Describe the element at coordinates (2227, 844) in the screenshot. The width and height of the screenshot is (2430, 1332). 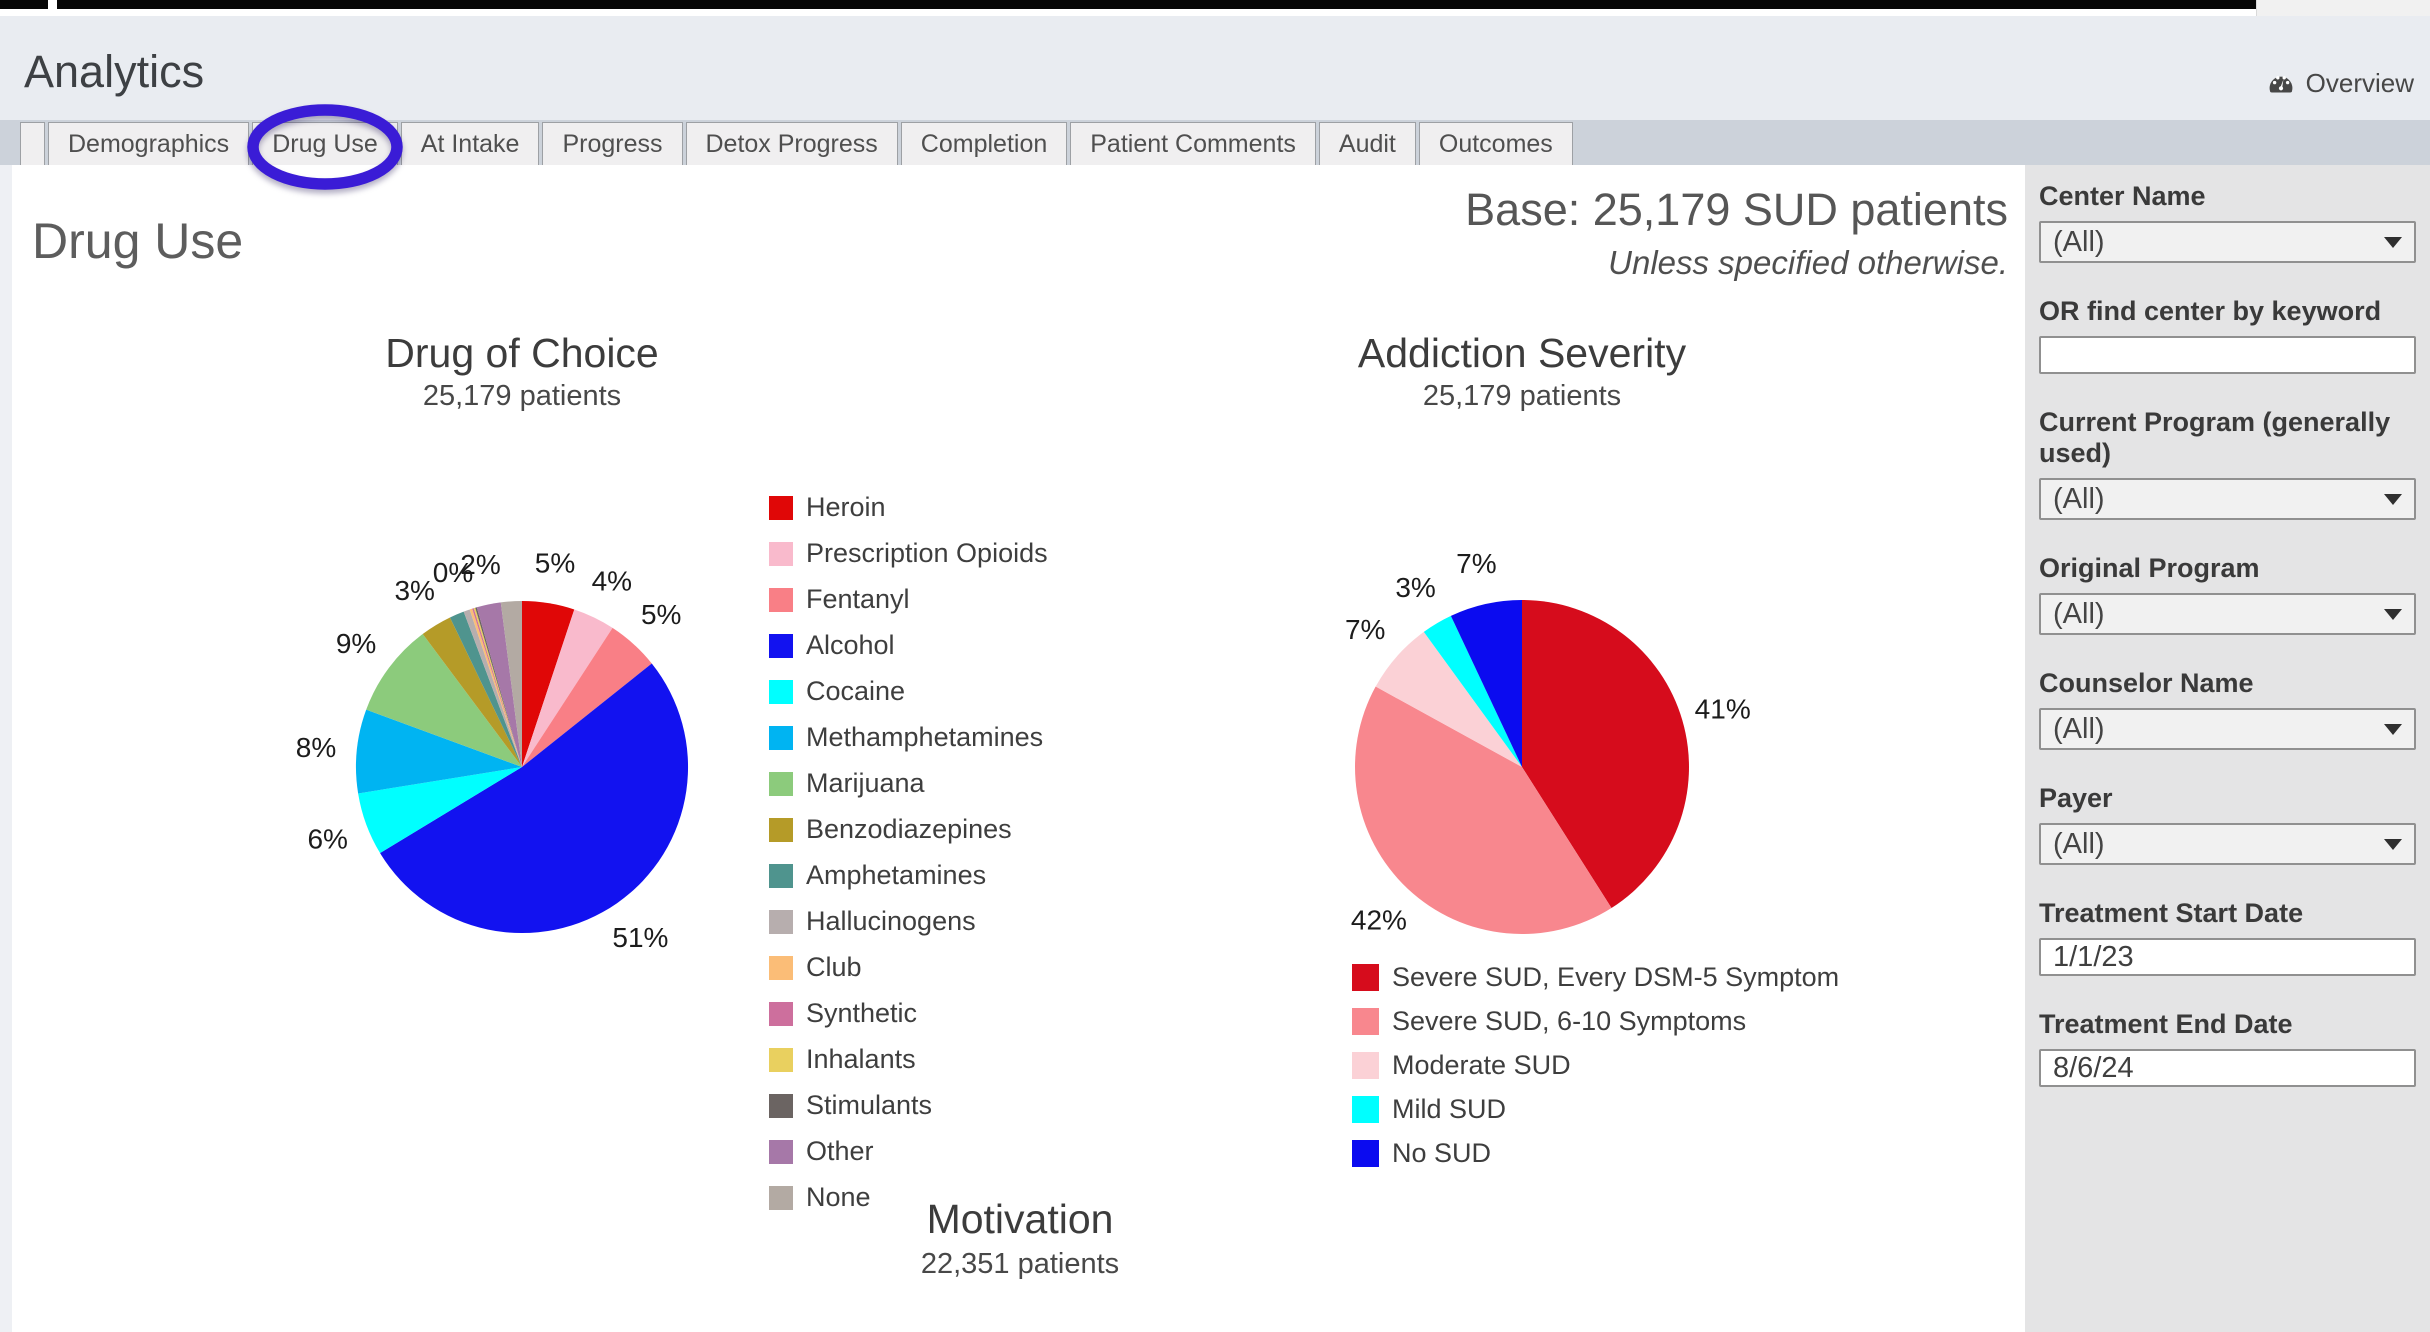
I see `filter-dropdown-payer: (All)` at that location.